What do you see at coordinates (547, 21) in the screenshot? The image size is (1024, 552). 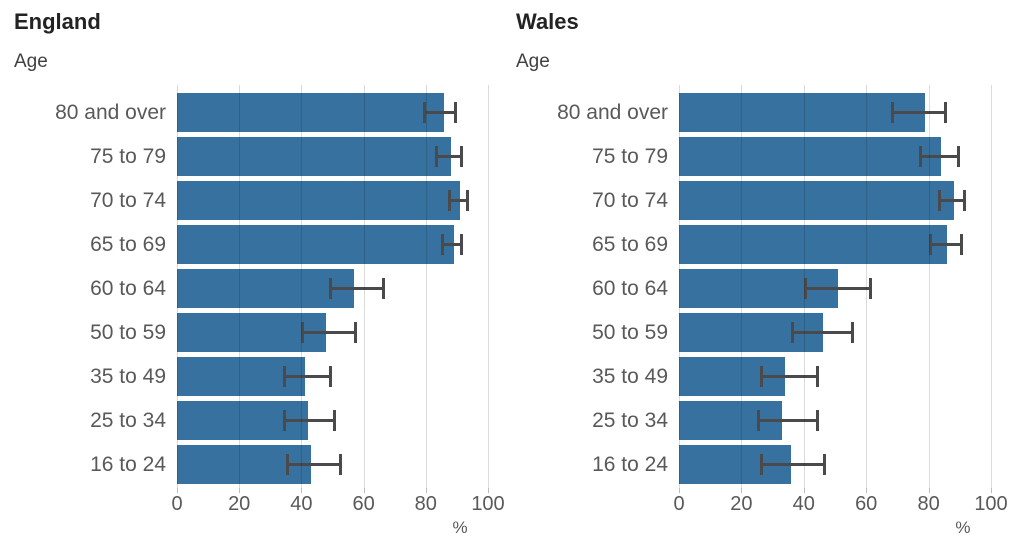 I see `chart-title-wales: Wales` at bounding box center [547, 21].